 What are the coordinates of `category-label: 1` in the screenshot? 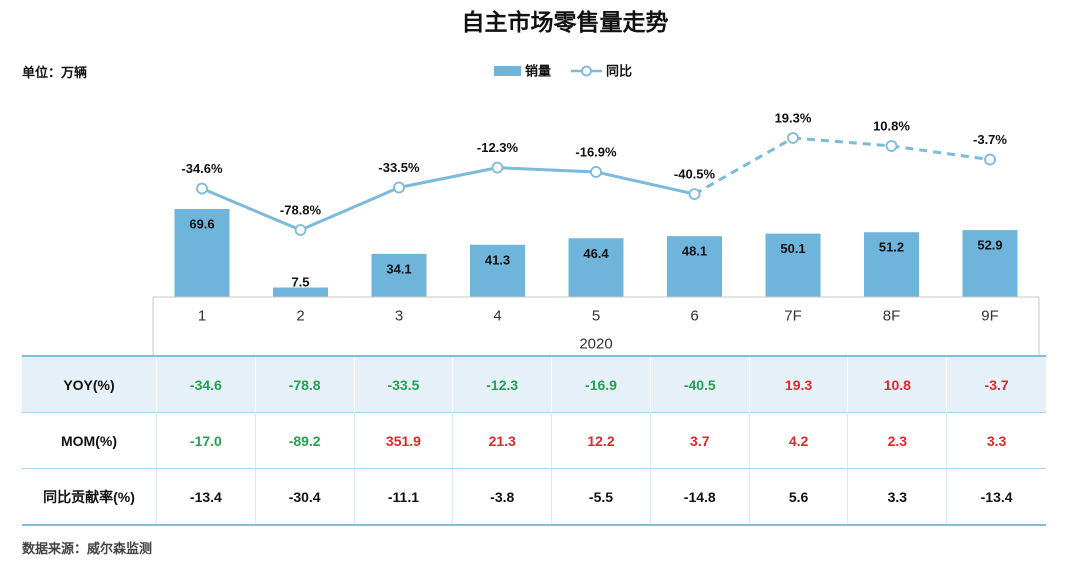 It's located at (202, 316).